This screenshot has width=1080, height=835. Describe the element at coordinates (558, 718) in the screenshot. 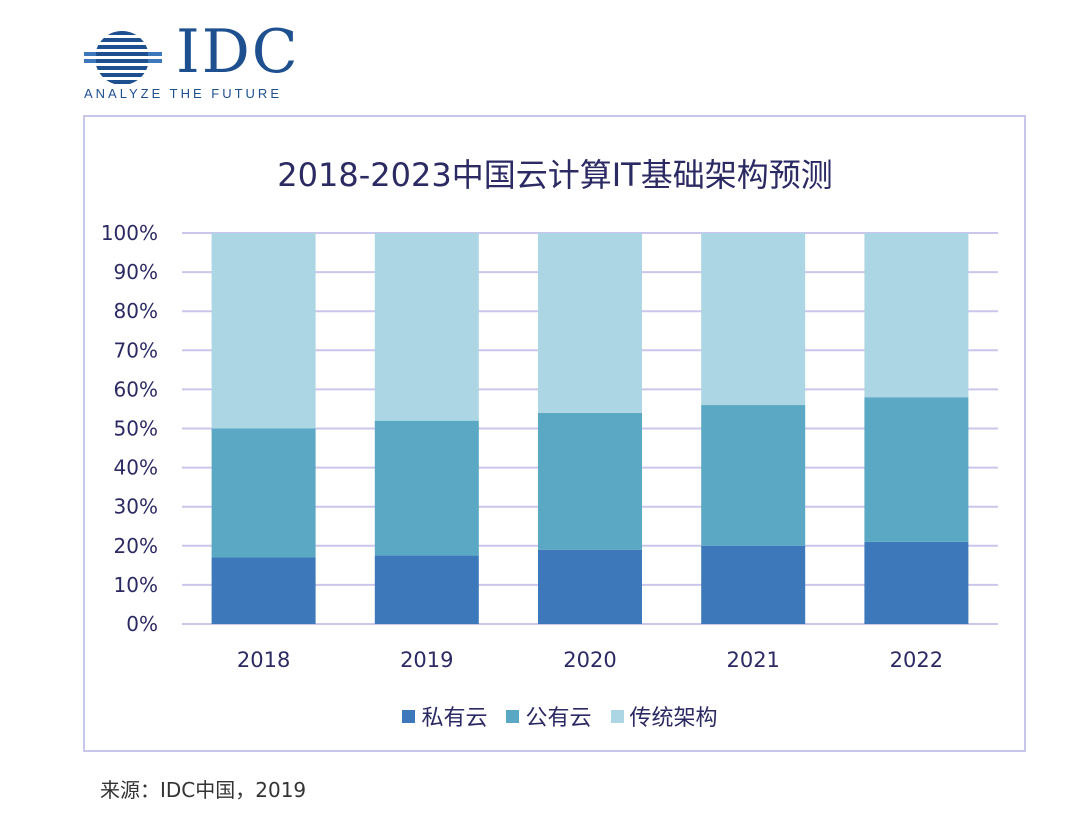

I see `legend-label-public-cloud: 公有云` at that location.